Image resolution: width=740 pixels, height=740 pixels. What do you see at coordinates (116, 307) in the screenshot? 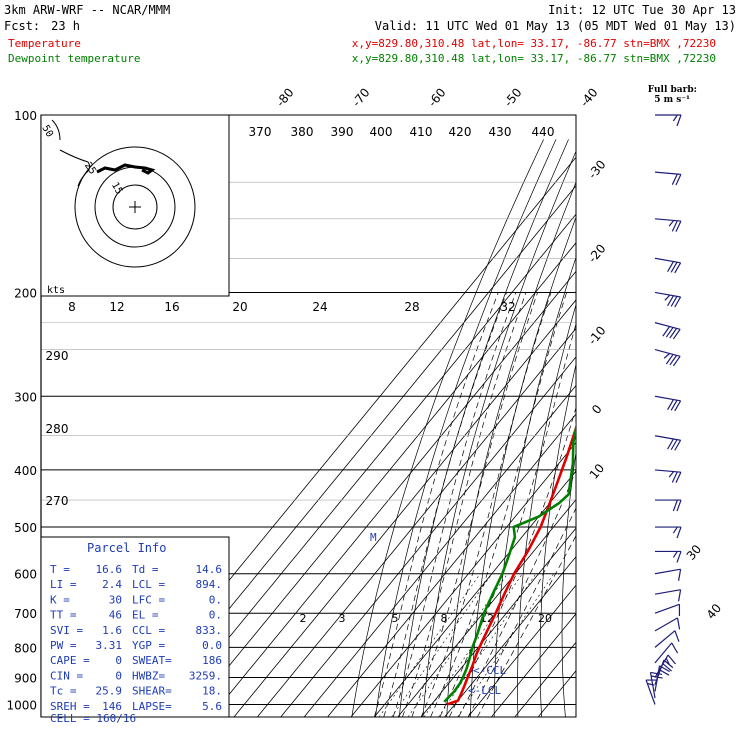
I see `mixing-ratio-label: 12` at bounding box center [116, 307].